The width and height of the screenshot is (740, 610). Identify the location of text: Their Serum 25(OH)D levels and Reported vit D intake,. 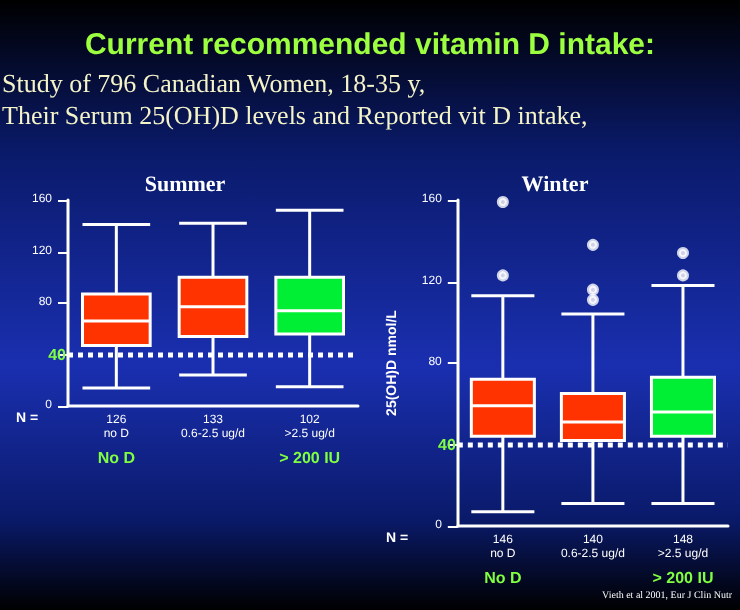
(295, 116).